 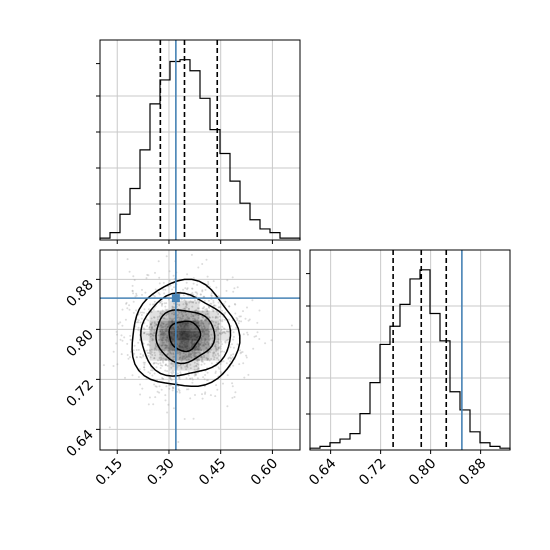 I want to click on joint-contours, so click(x=186, y=333).